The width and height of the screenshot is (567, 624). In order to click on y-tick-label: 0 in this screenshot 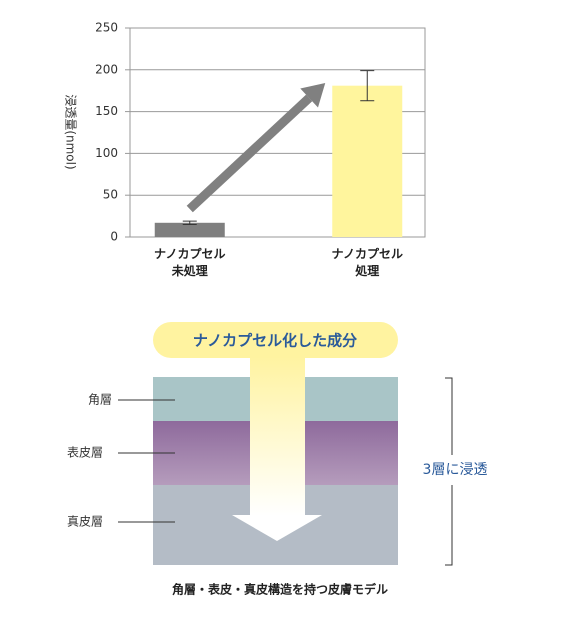, I will do `click(114, 237)`.